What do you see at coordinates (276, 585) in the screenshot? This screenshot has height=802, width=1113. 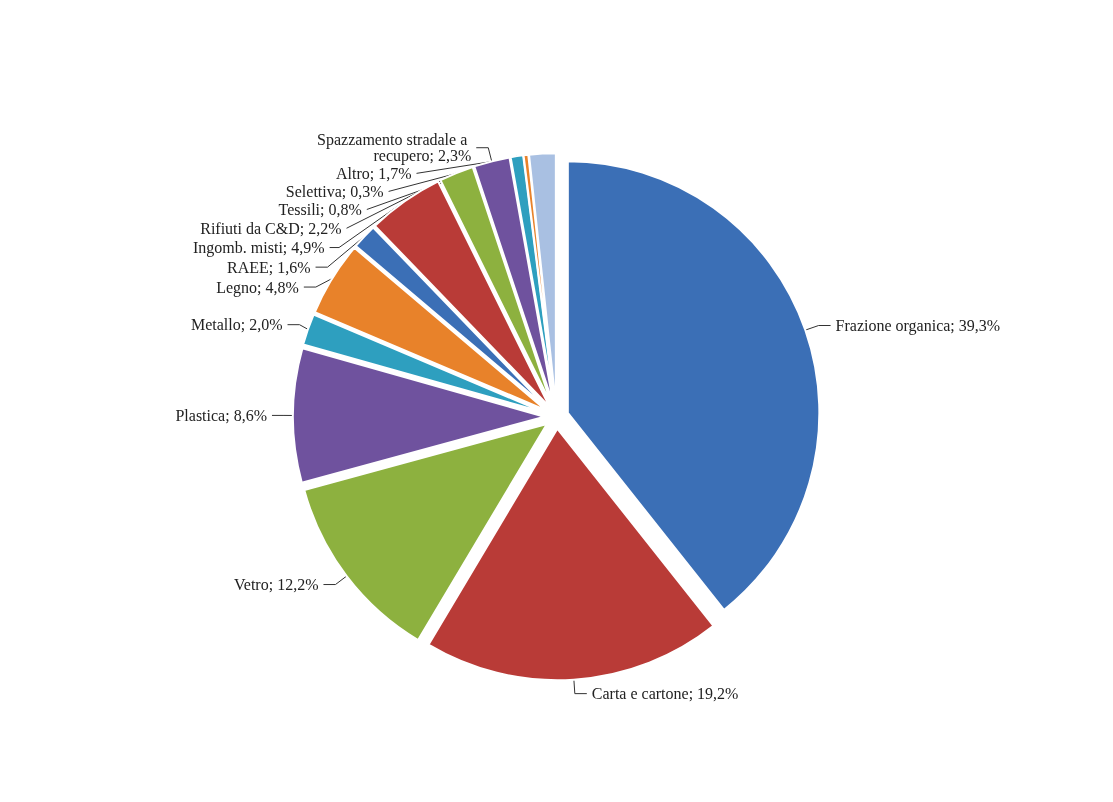 I see `slice-label: Vetro; 12,2%` at bounding box center [276, 585].